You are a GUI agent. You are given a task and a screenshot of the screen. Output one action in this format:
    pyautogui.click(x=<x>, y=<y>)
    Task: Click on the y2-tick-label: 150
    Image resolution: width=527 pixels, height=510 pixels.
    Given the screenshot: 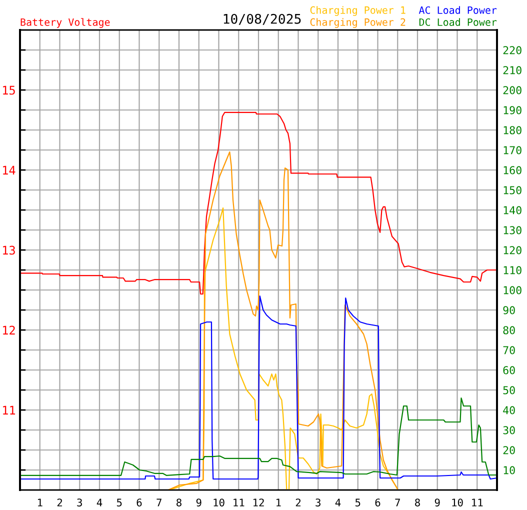 What is the action you would take?
    pyautogui.click(x=513, y=190)
    